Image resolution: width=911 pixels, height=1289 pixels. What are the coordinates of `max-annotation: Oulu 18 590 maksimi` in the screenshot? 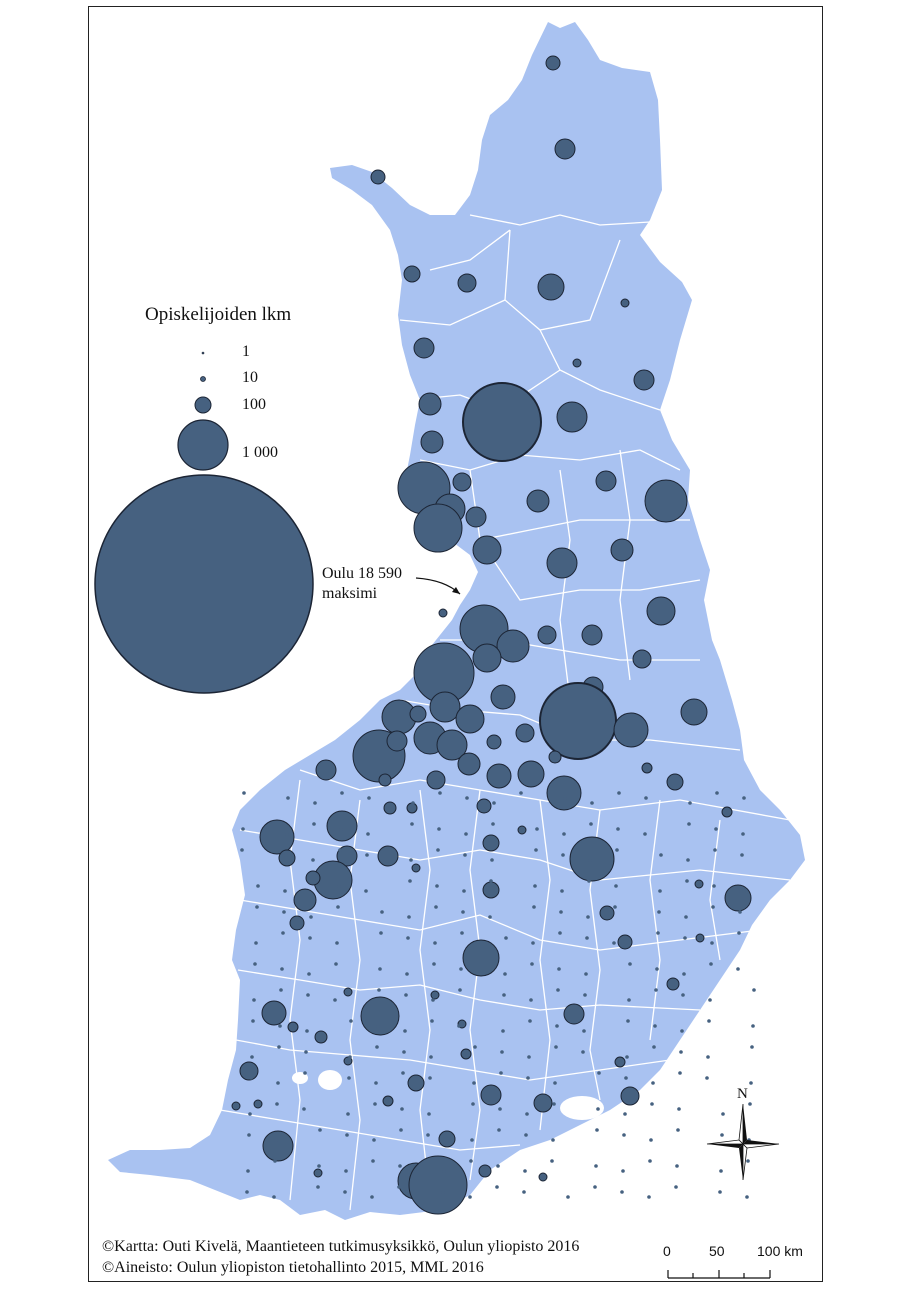 It's located at (362, 584).